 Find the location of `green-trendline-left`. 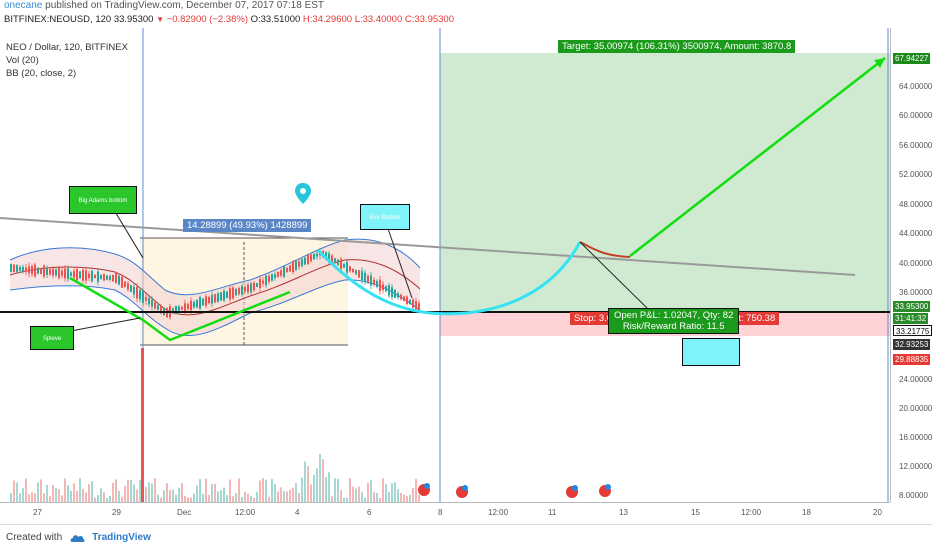

green-trendline-left is located at coordinates (180, 309).